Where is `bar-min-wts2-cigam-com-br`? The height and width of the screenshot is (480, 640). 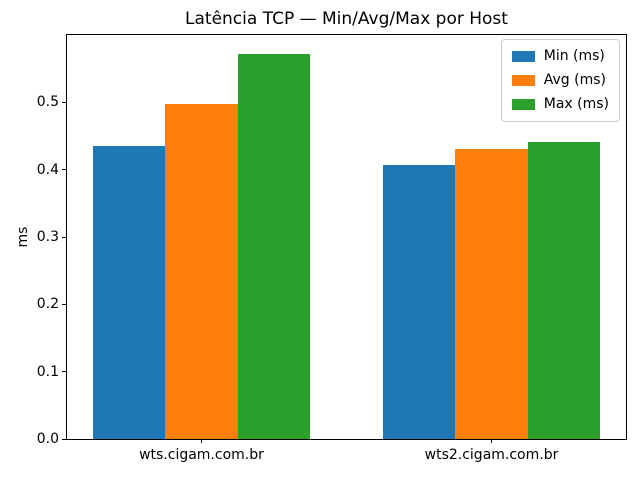 bar-min-wts2-cigam-com-br is located at coordinates (419, 301).